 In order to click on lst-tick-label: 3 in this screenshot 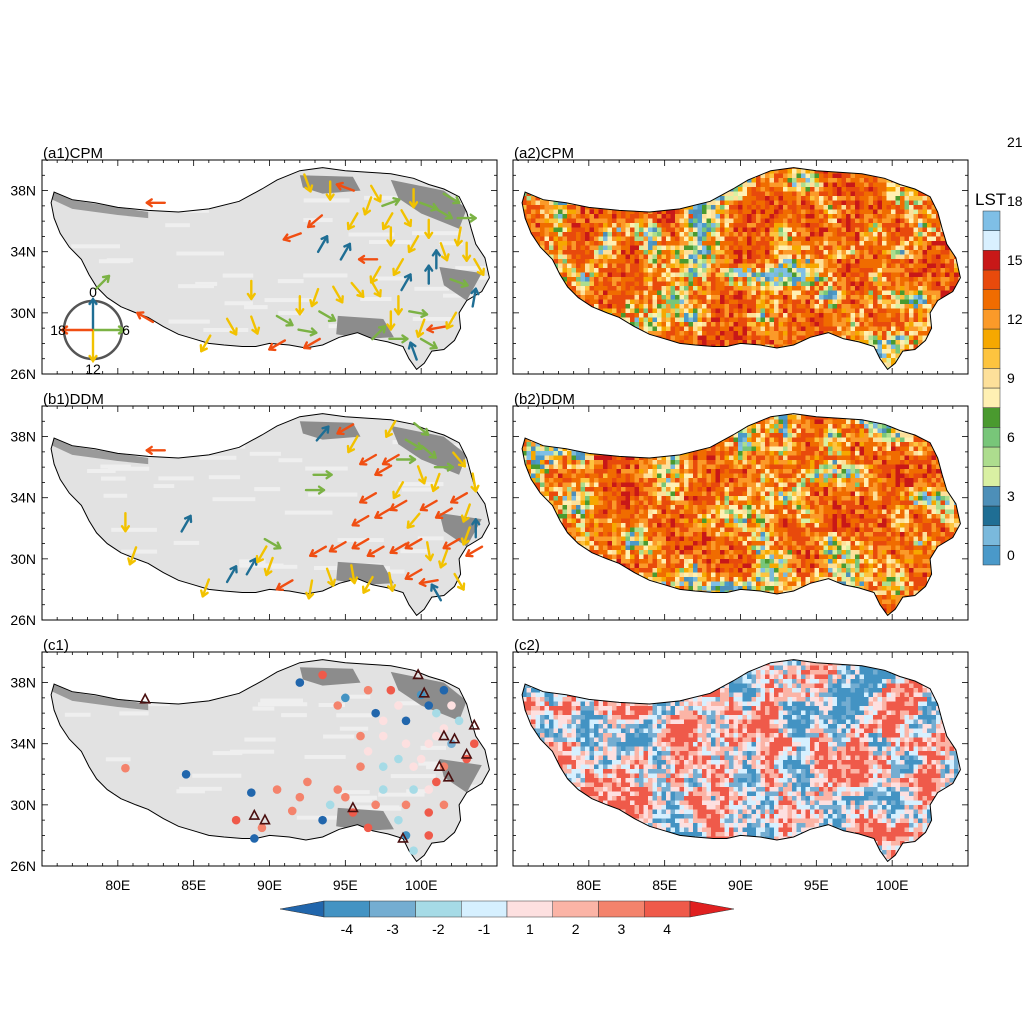, I will do `click(1011, 496)`.